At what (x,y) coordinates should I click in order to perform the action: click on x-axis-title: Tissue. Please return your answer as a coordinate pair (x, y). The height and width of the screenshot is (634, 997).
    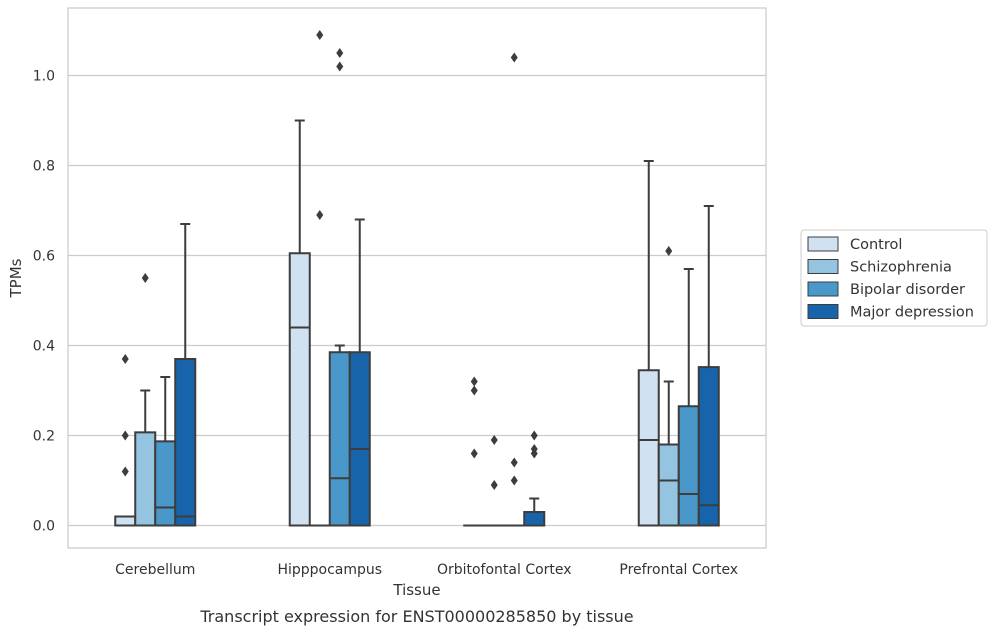
    Looking at the image, I should click on (416, 590).